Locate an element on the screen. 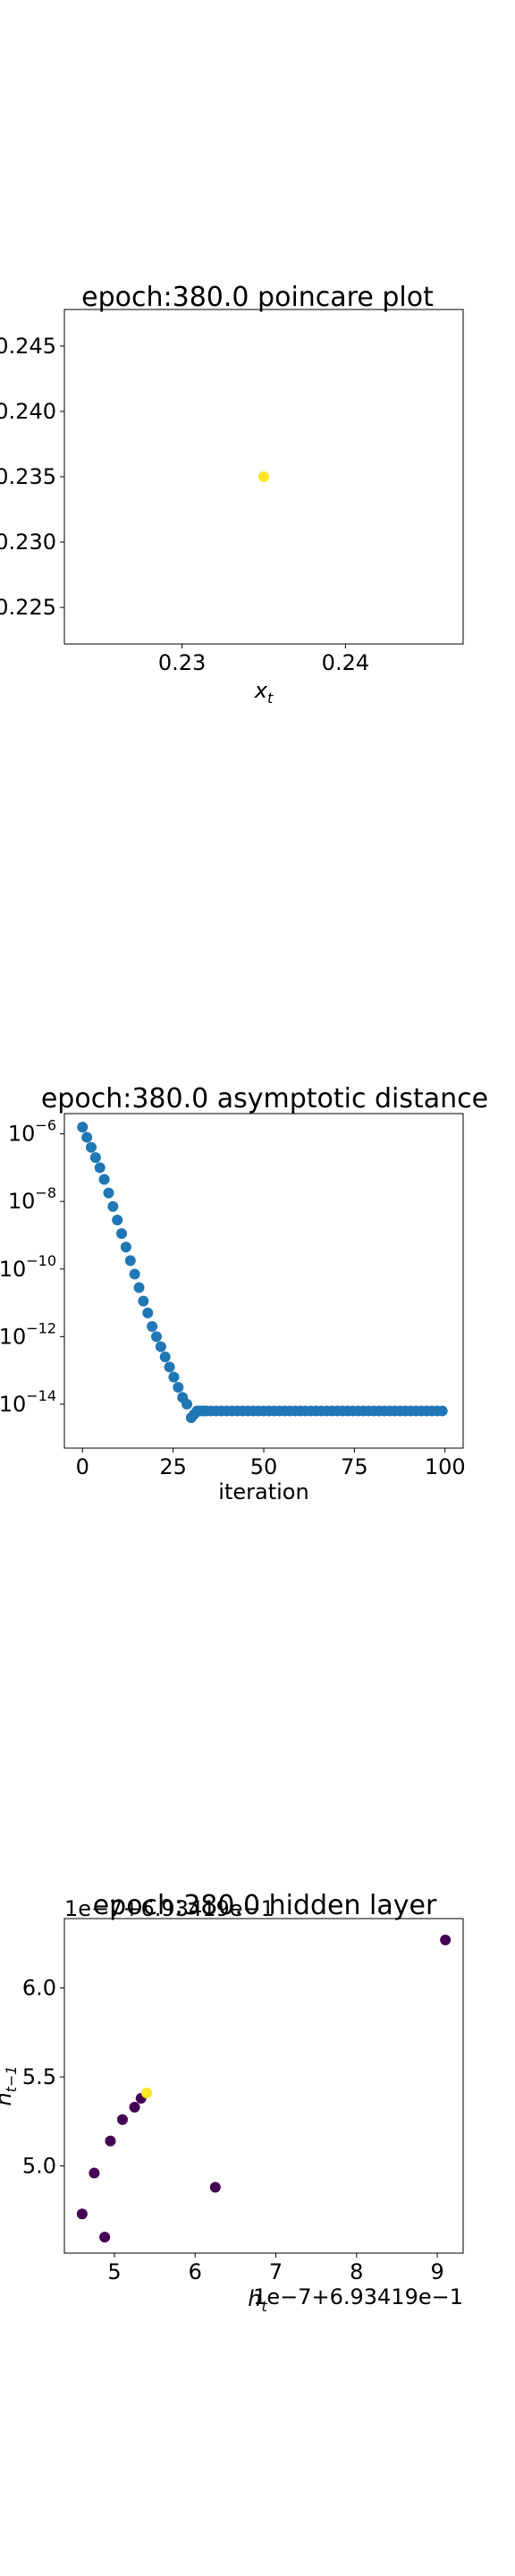 The image size is (515, 2576). y-tick-label: 5.0 is located at coordinates (39, 2166).